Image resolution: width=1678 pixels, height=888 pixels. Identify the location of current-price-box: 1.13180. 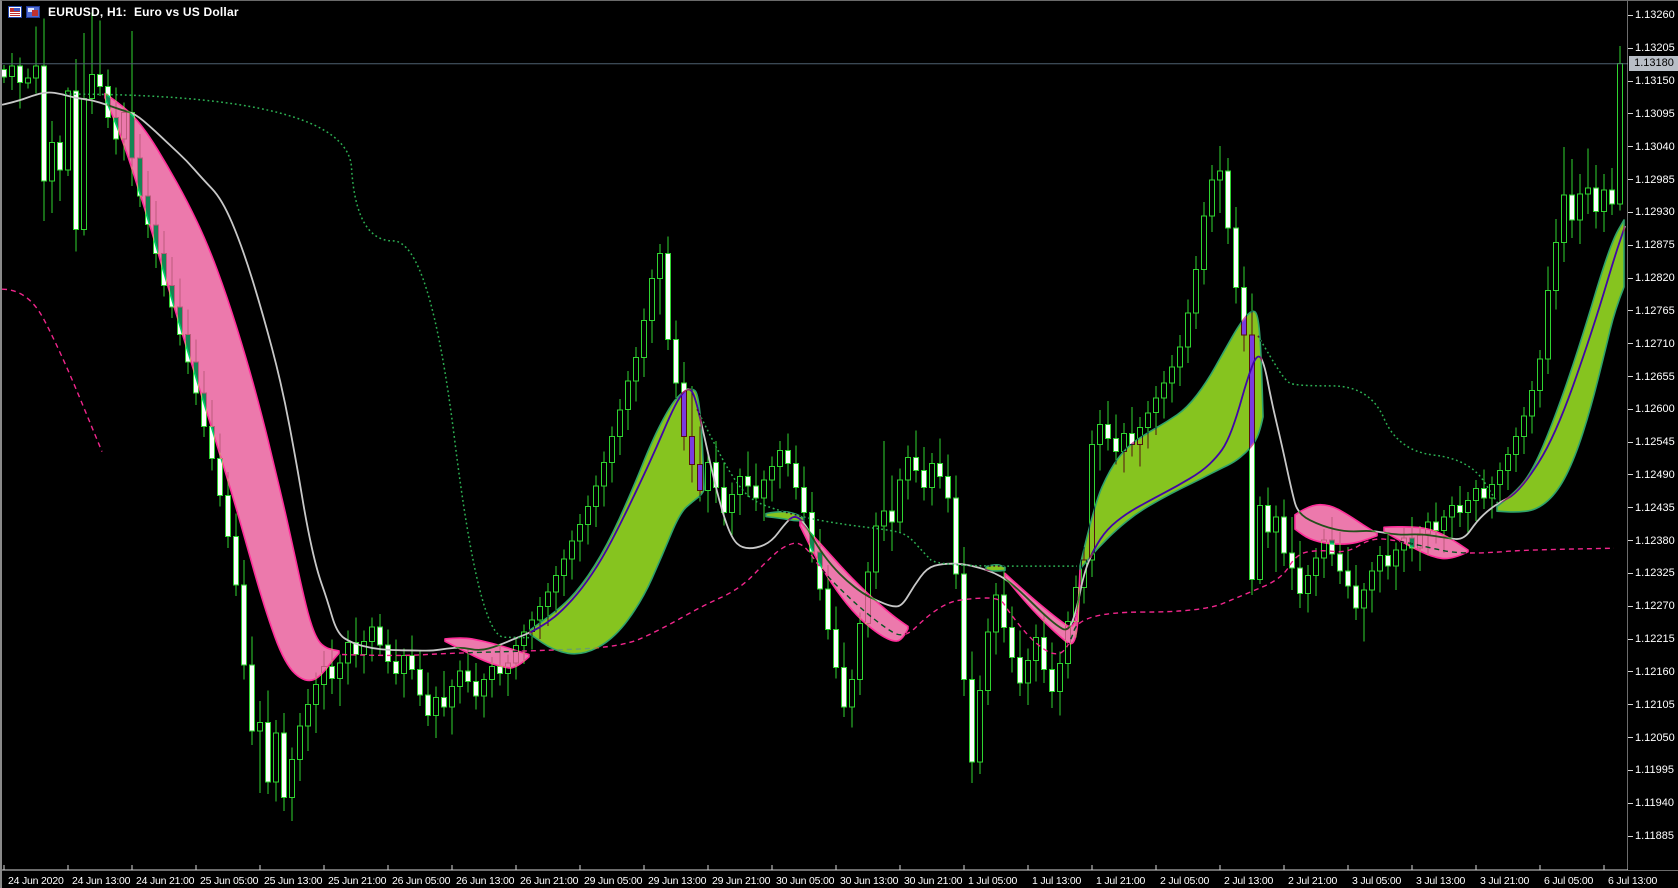
(1653, 64).